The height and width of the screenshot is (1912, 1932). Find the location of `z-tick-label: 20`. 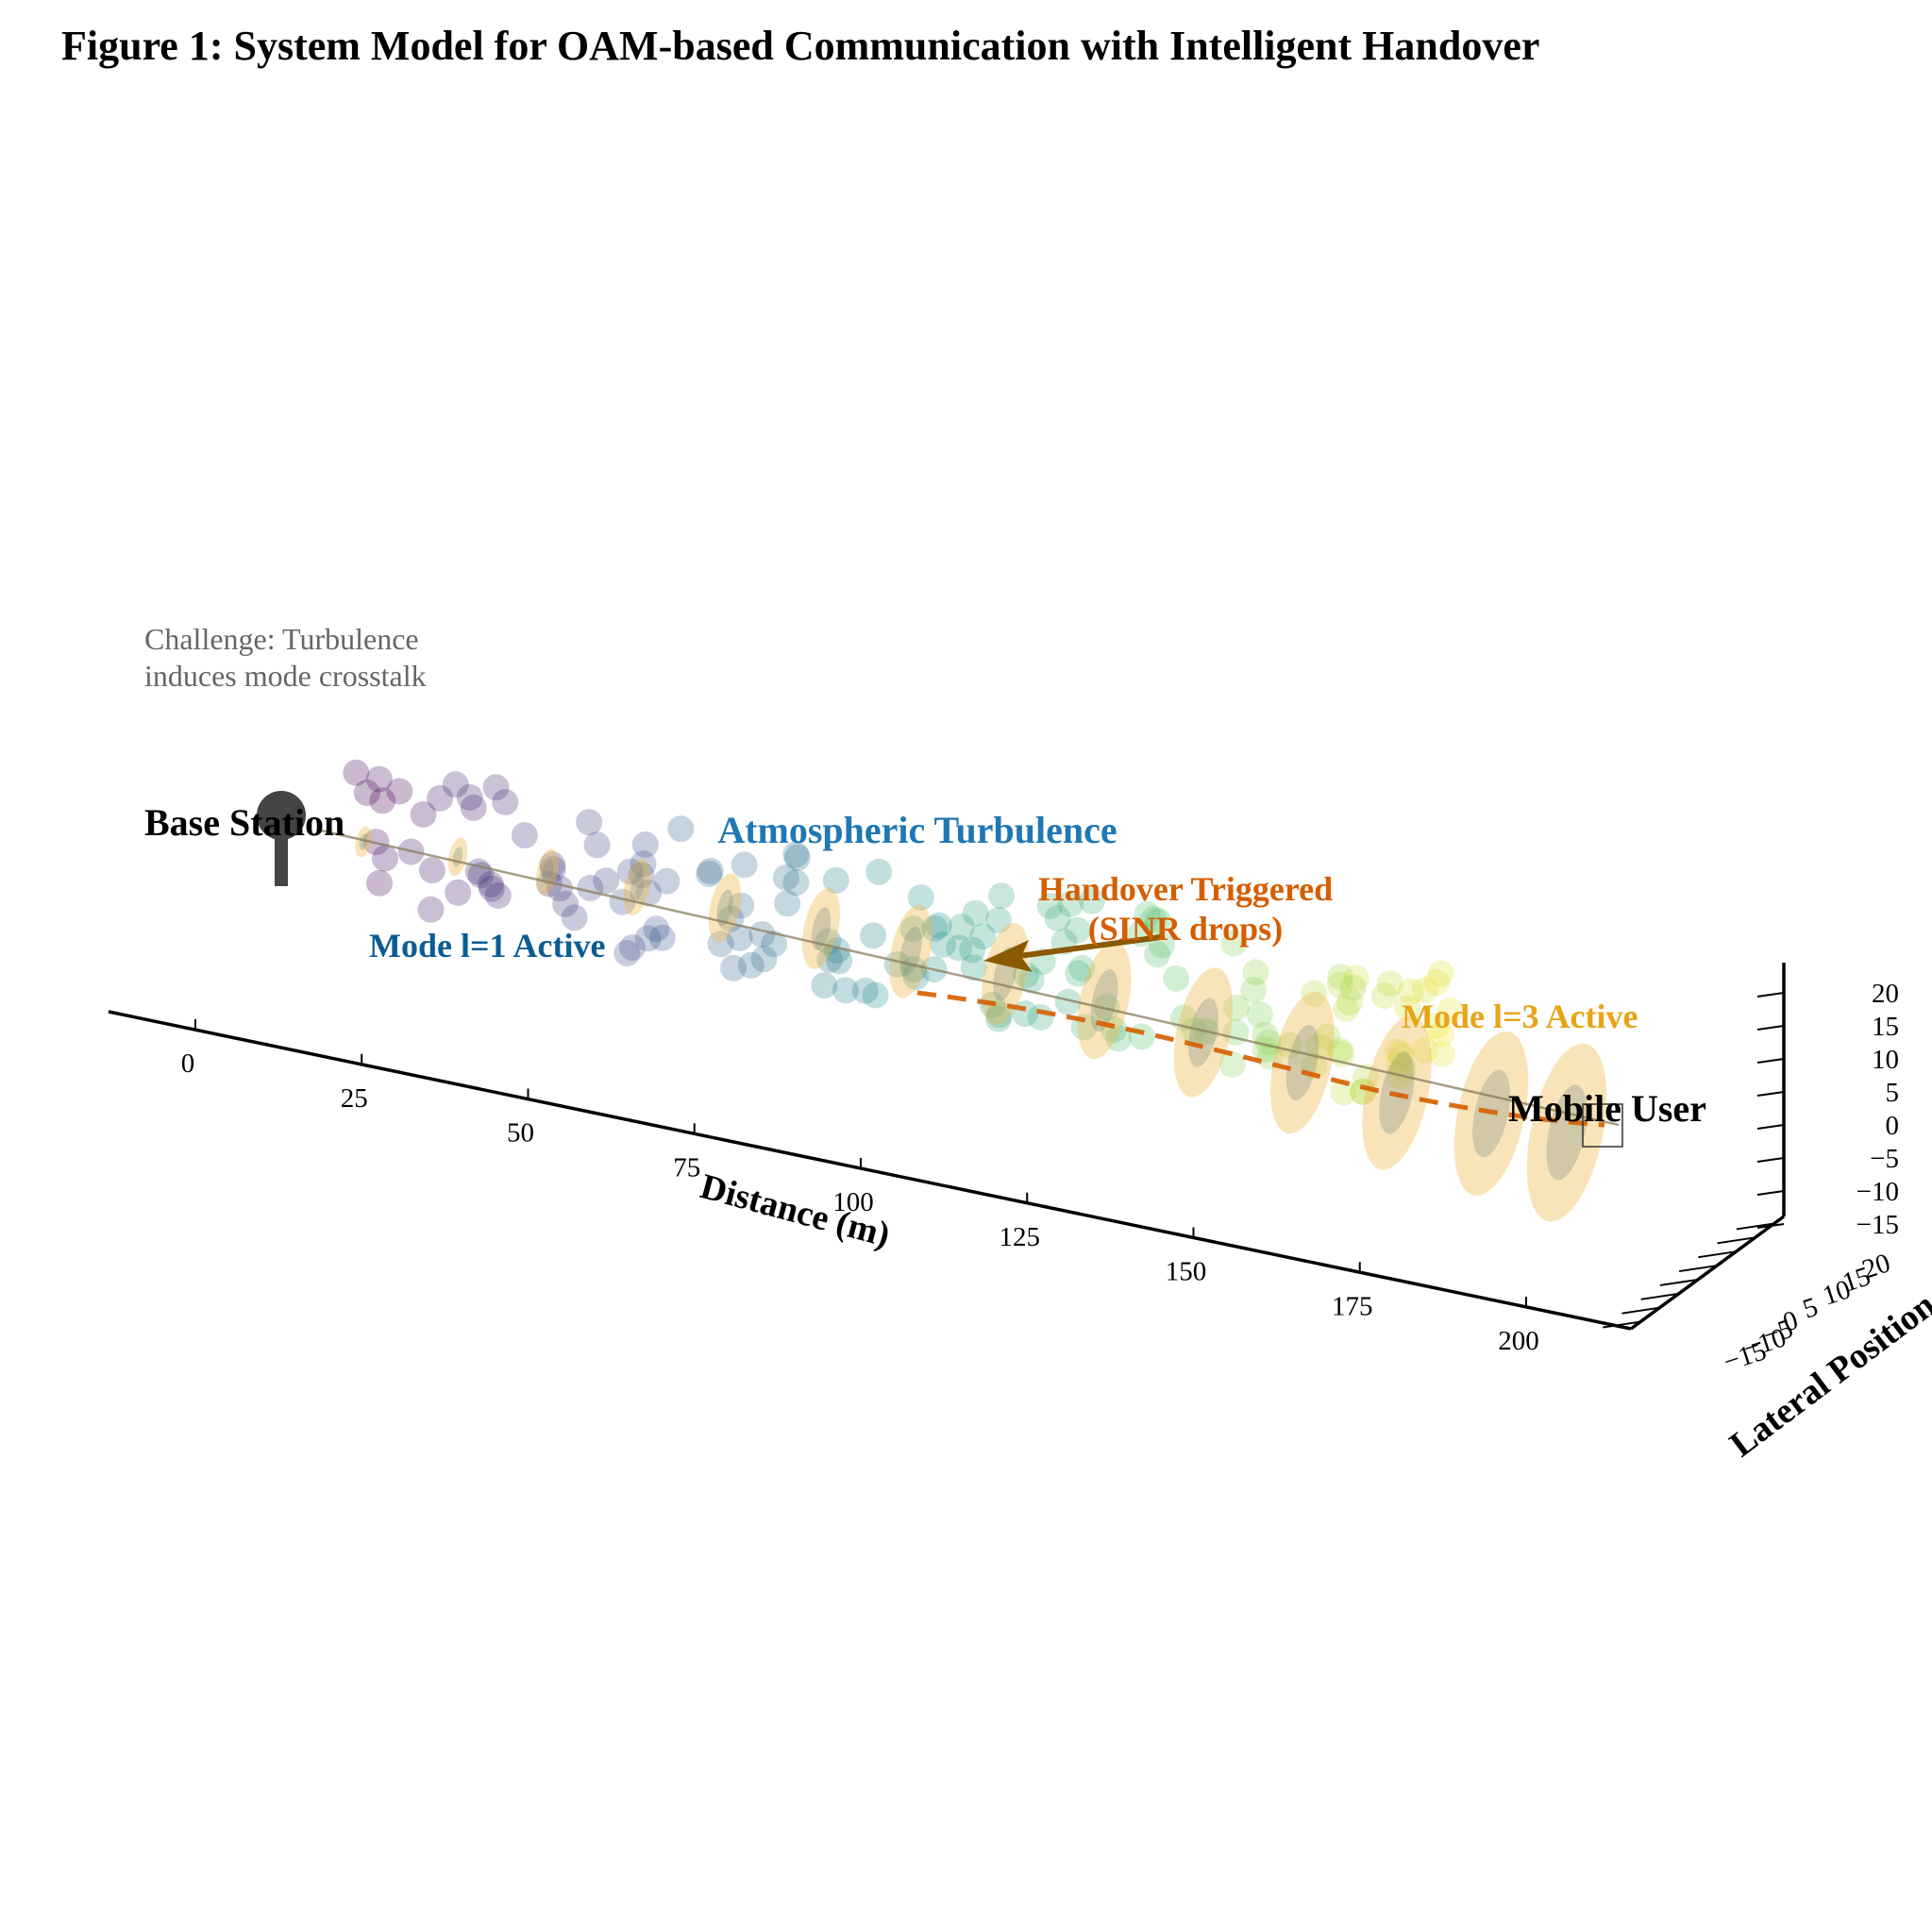

z-tick-label: 20 is located at coordinates (1885, 994).